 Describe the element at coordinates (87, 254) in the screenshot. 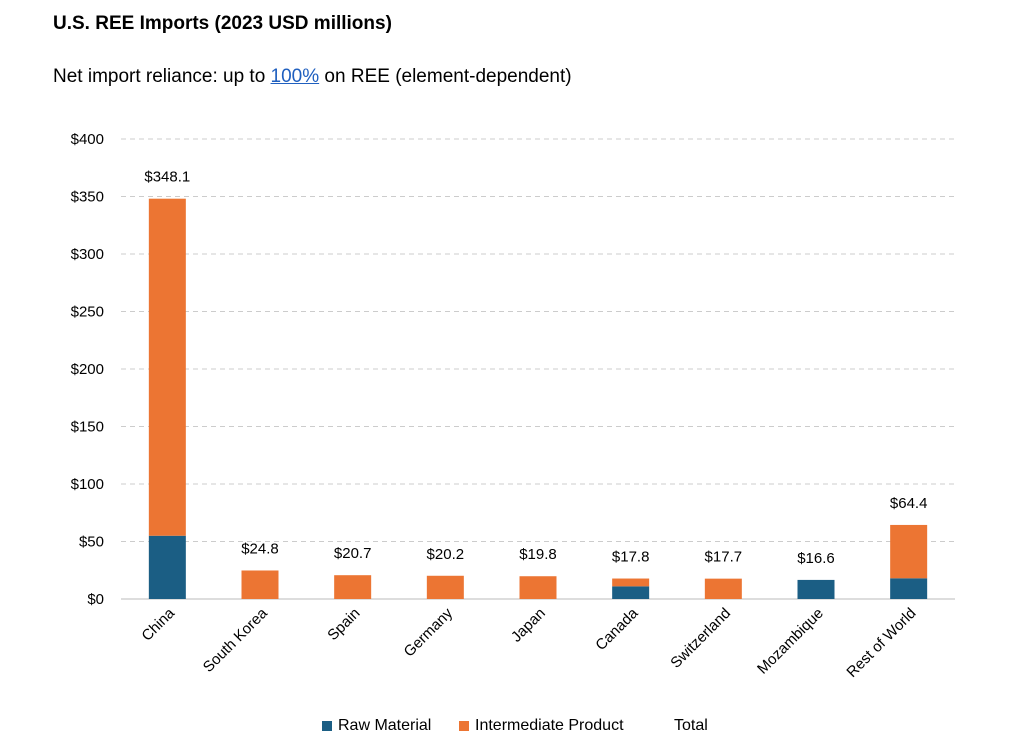

I see `y-tick-label: $300` at that location.